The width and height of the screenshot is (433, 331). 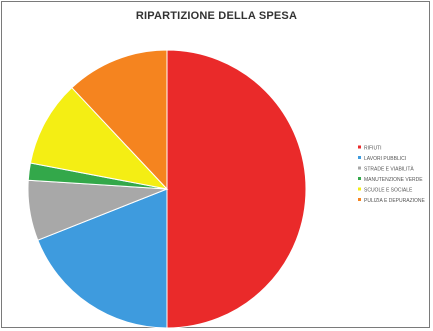 What do you see at coordinates (389, 169) in the screenshot?
I see `legend-label: STRADE E VIABILITÀ` at bounding box center [389, 169].